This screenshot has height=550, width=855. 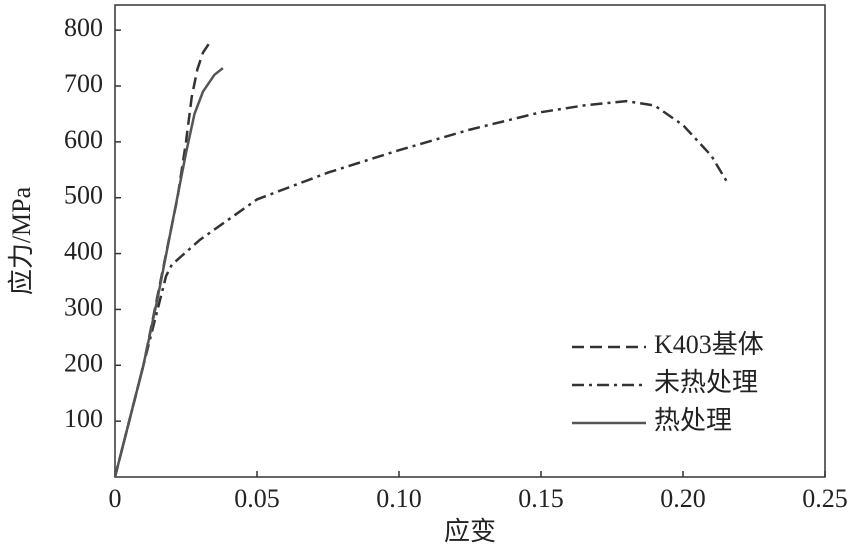 I want to click on x-tick-label: 0.10, so click(x=399, y=498).